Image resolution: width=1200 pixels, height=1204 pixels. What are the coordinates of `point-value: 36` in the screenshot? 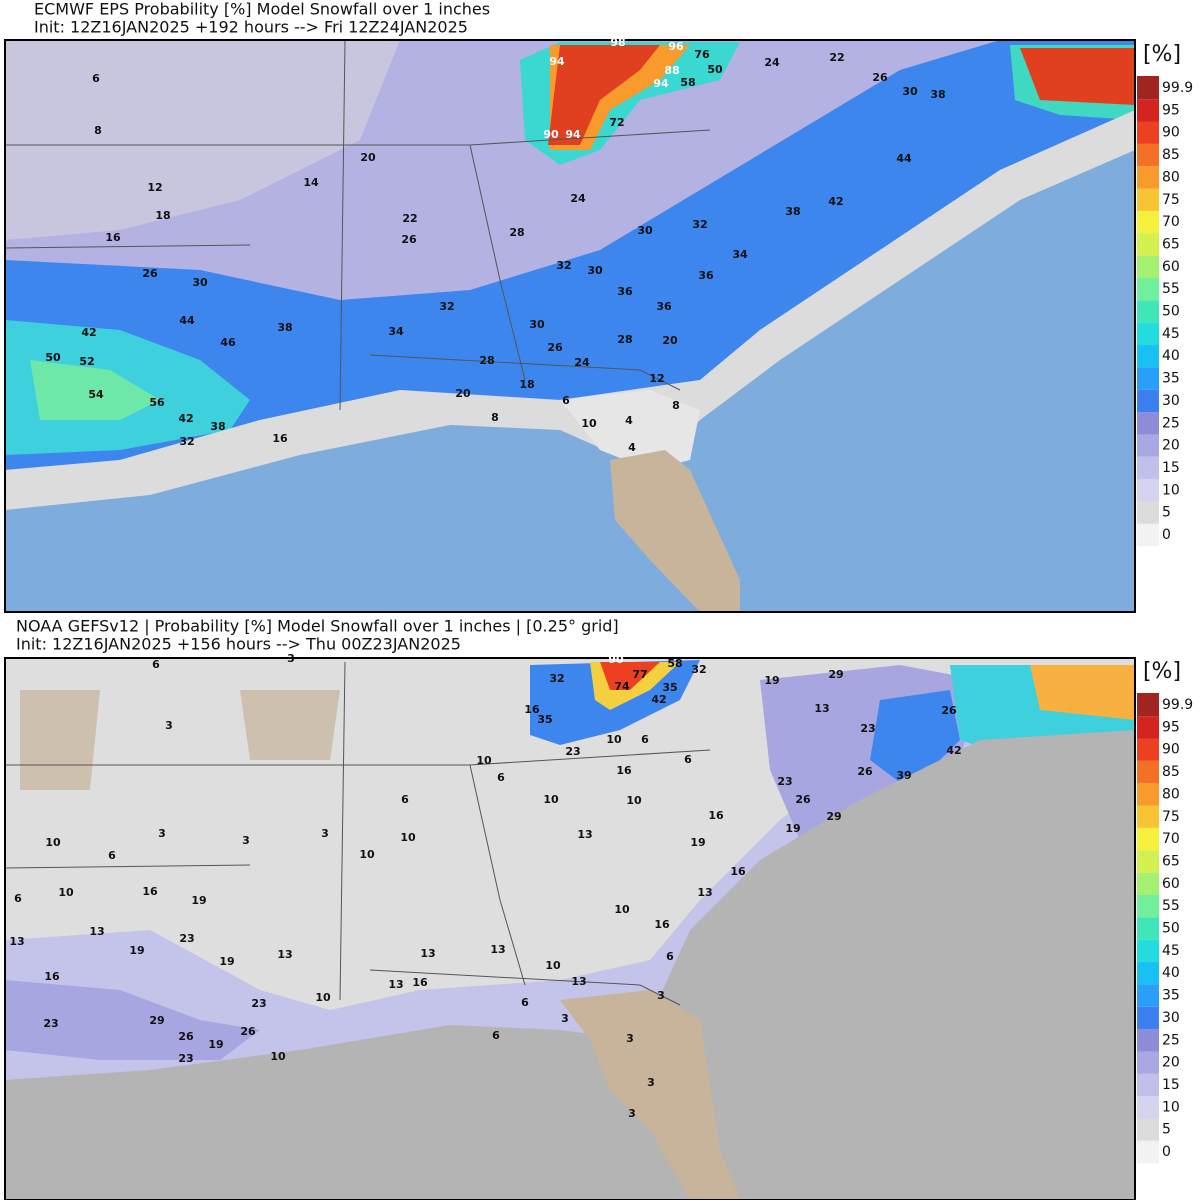 It's located at (664, 306).